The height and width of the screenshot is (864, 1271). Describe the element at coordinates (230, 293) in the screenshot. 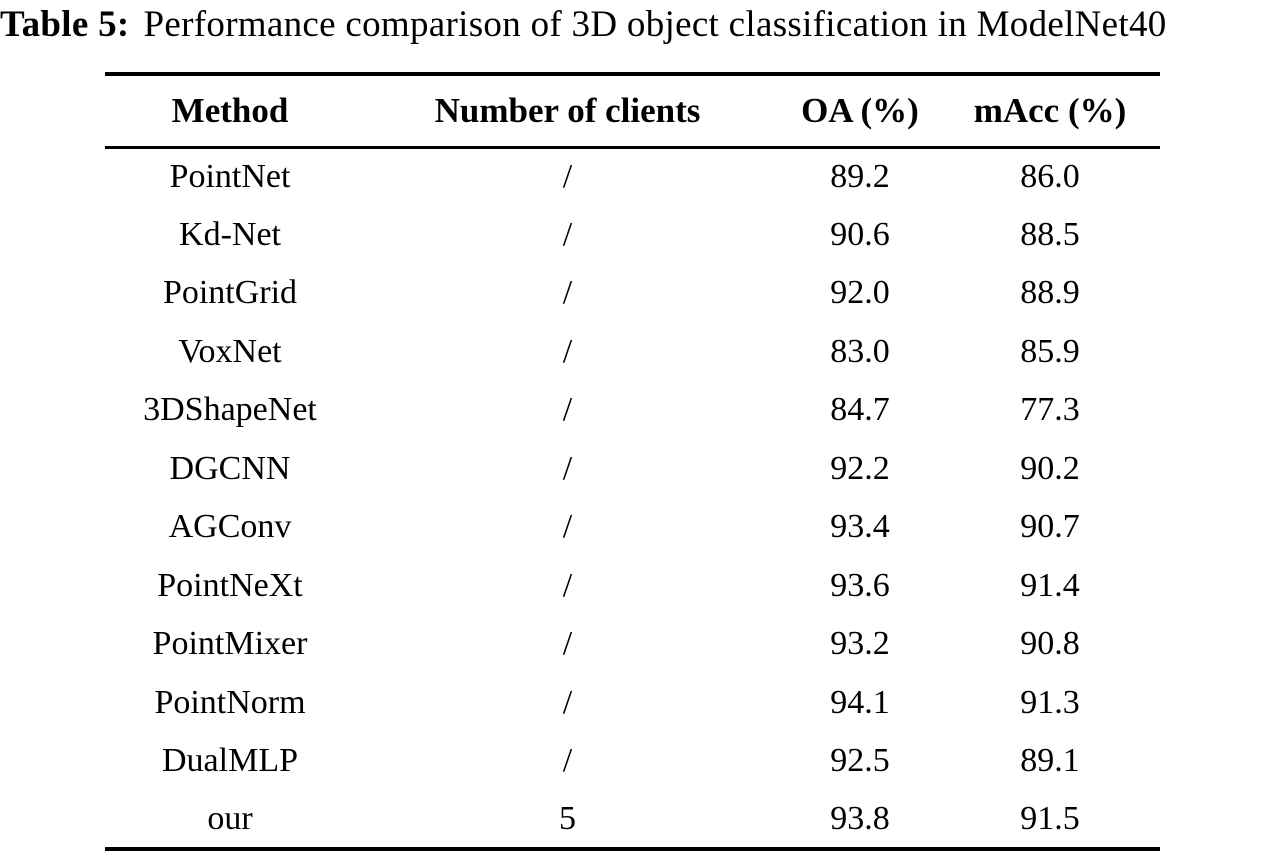

I see `method-cell: PointGrid` at that location.